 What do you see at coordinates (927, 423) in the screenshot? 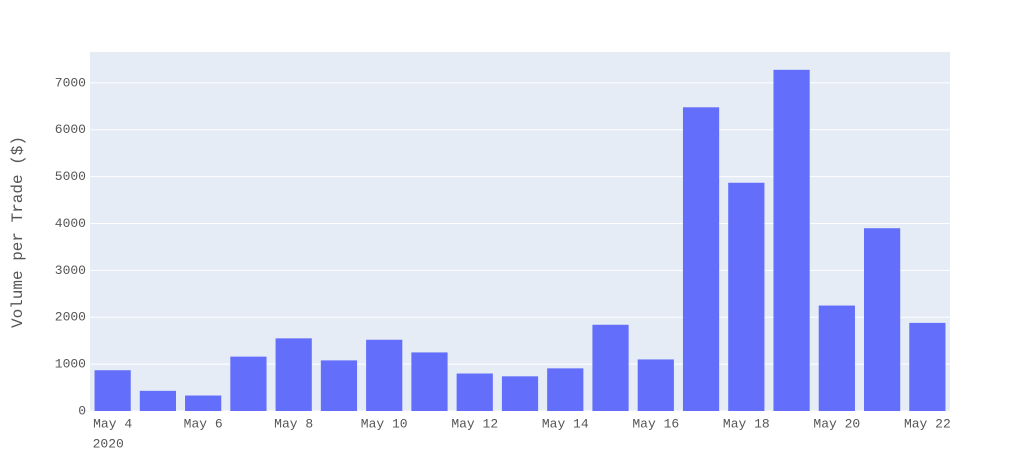
I see `x-tick-label: May 22` at bounding box center [927, 423].